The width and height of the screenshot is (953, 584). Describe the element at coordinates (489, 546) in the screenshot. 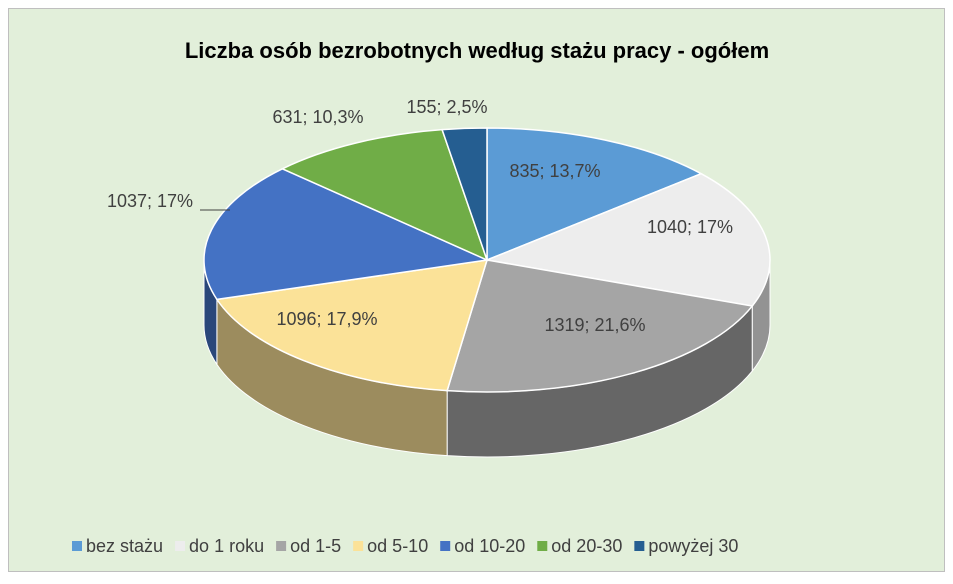

I see `legend-label: od 10-20` at that location.